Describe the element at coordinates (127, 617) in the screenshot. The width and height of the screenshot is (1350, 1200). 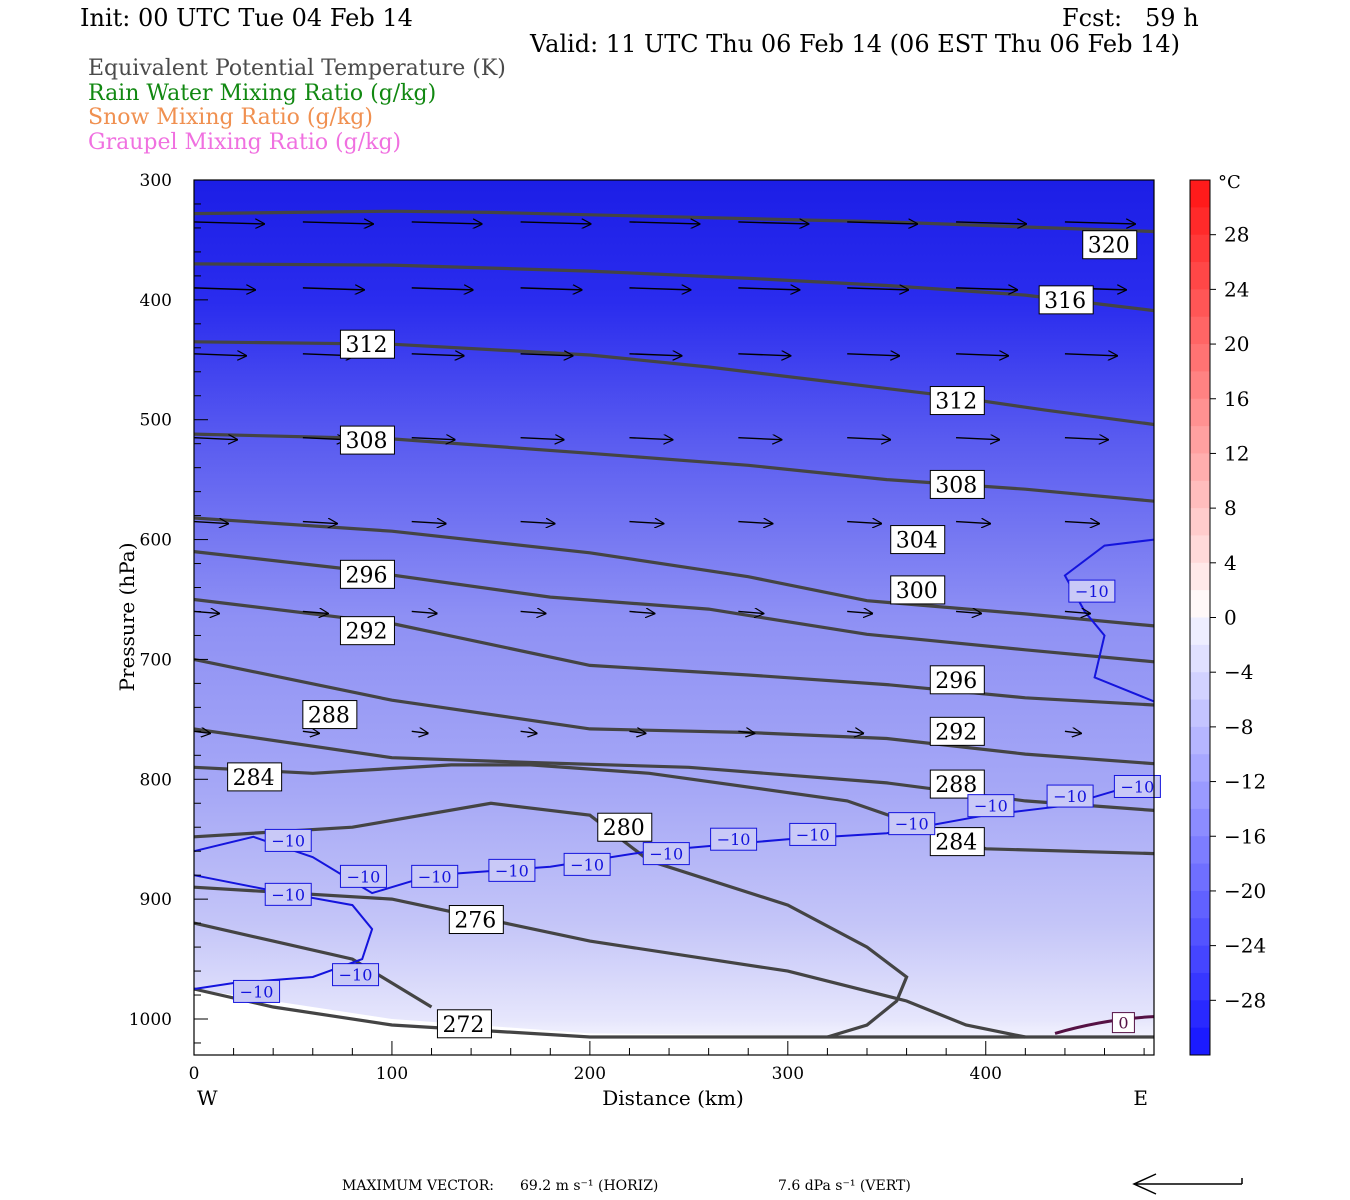
I see `y-axis-title: Pressure (hPa)` at that location.